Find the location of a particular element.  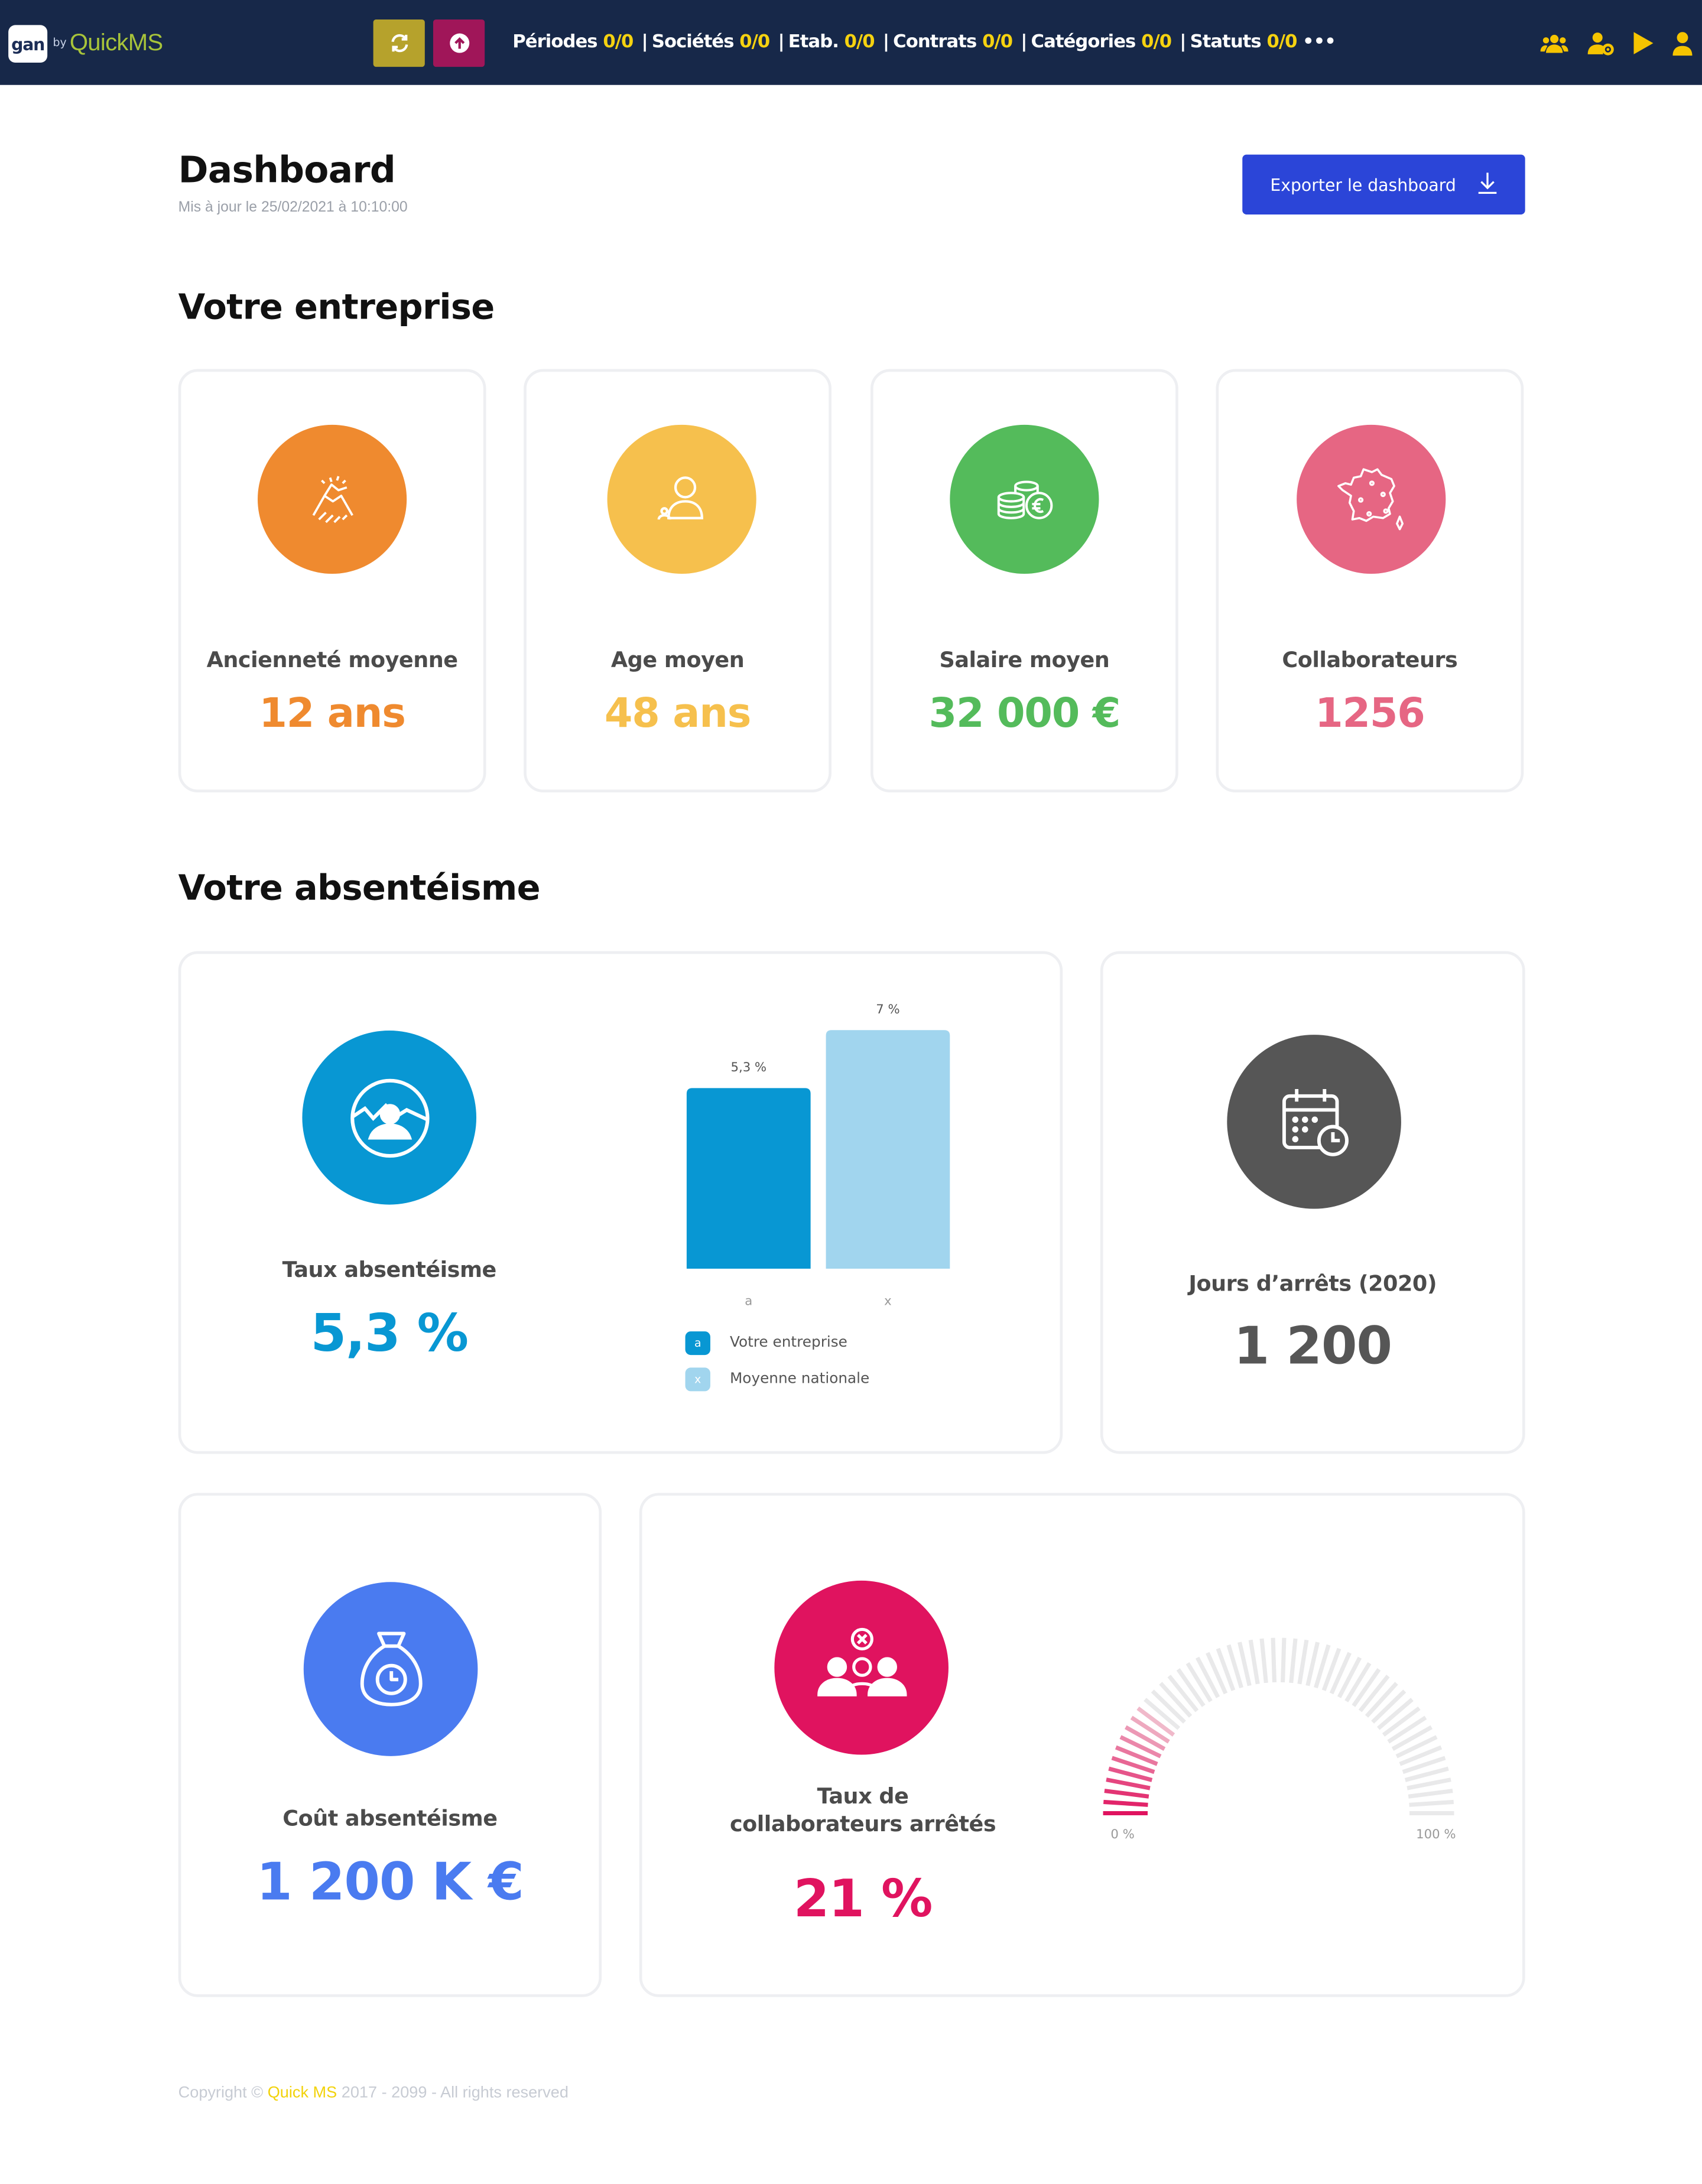

last-updated: Mis à jour le 25/02/2021 à 10:10:00 is located at coordinates (293, 207).